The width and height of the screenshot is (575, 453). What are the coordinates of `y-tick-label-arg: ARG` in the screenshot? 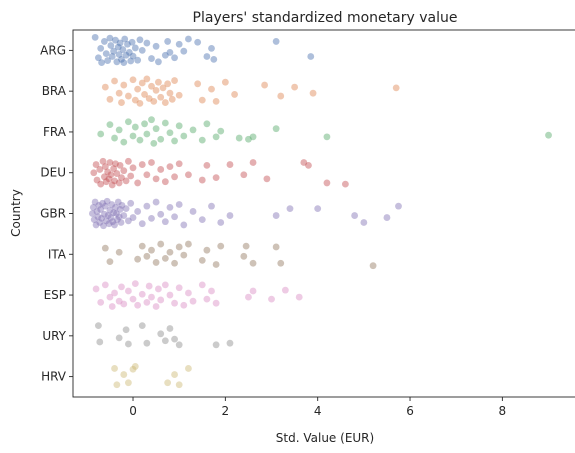 It's located at (53, 50).